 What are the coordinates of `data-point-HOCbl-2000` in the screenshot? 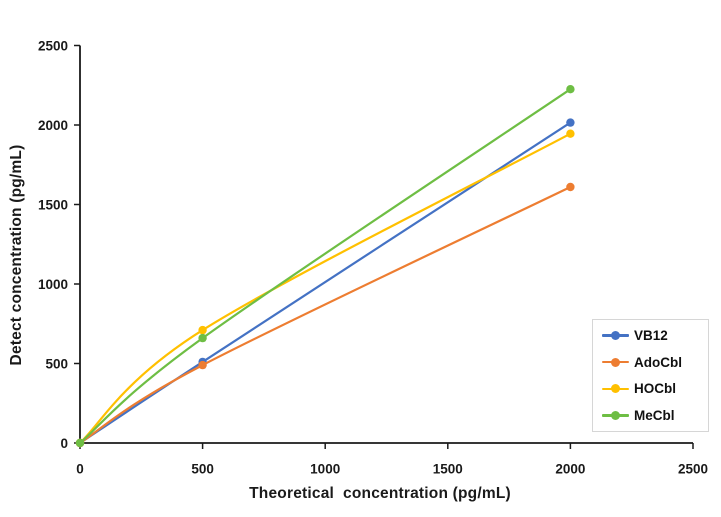 It's located at (570, 133).